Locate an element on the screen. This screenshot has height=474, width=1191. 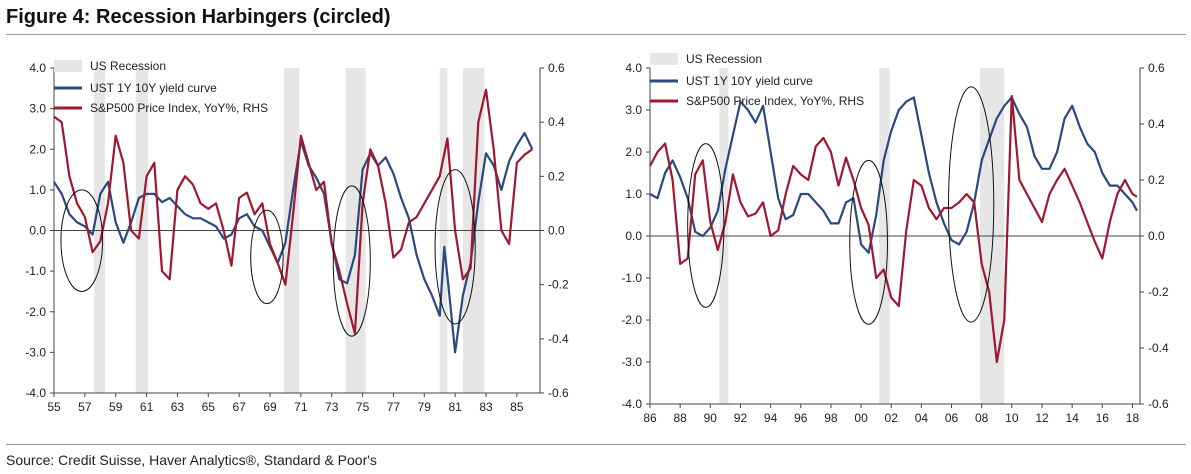
left-legend-recession-swatch is located at coordinates (68, 66).